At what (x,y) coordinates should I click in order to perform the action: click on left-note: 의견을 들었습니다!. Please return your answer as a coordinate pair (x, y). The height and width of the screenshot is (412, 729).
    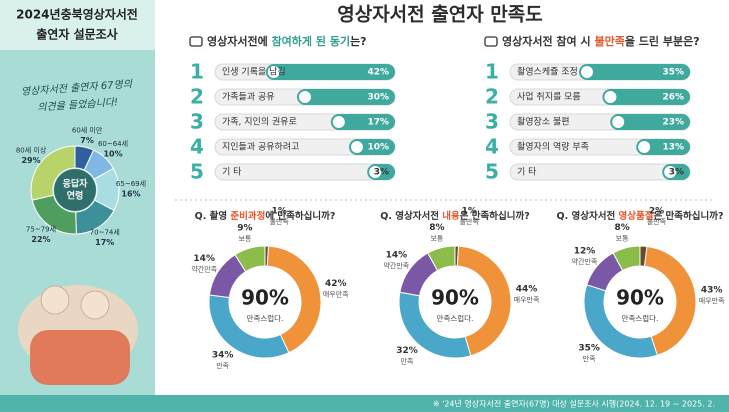
    Looking at the image, I should click on (77, 105).